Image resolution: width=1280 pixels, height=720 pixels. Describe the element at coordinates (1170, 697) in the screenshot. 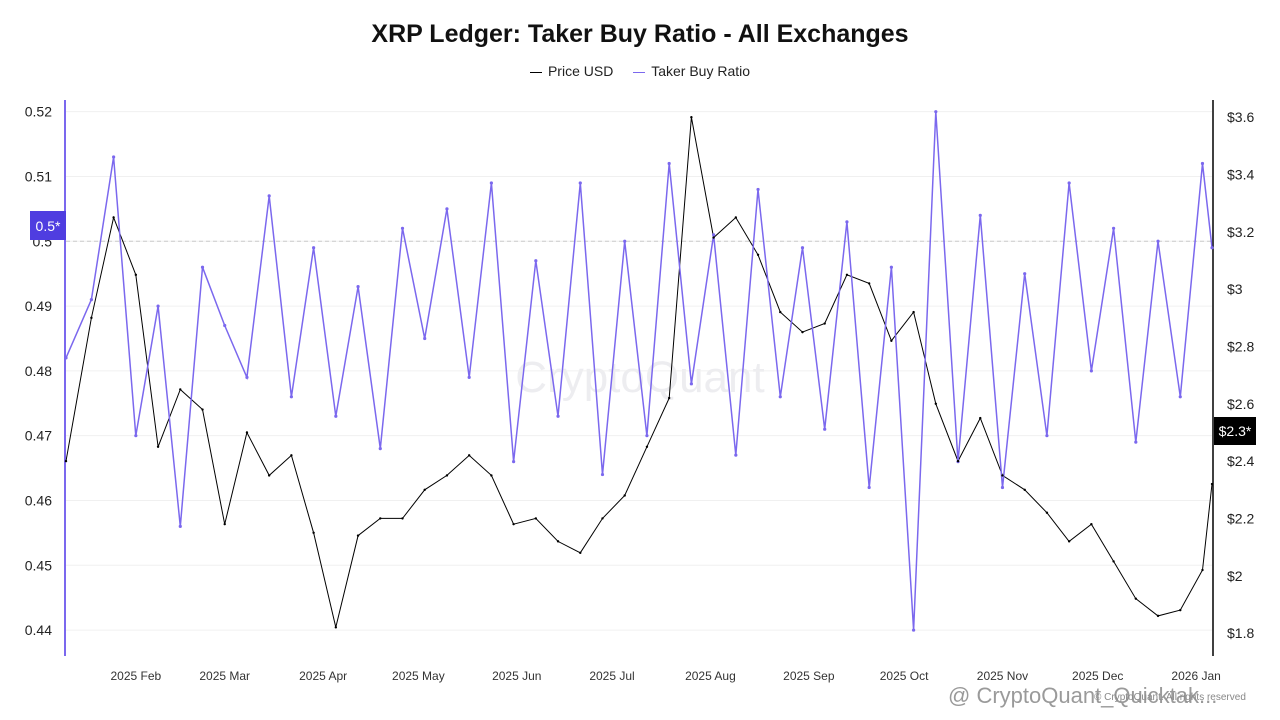

I see `copyright: © CryptoQuant. All rights reserved` at that location.